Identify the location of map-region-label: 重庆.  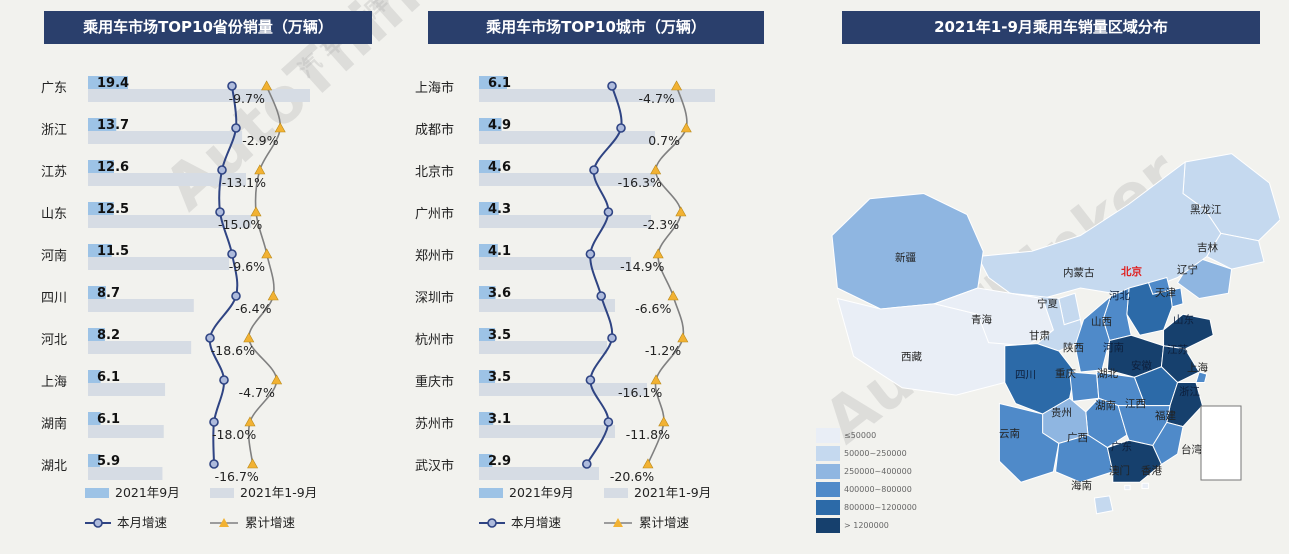
(1065, 374).